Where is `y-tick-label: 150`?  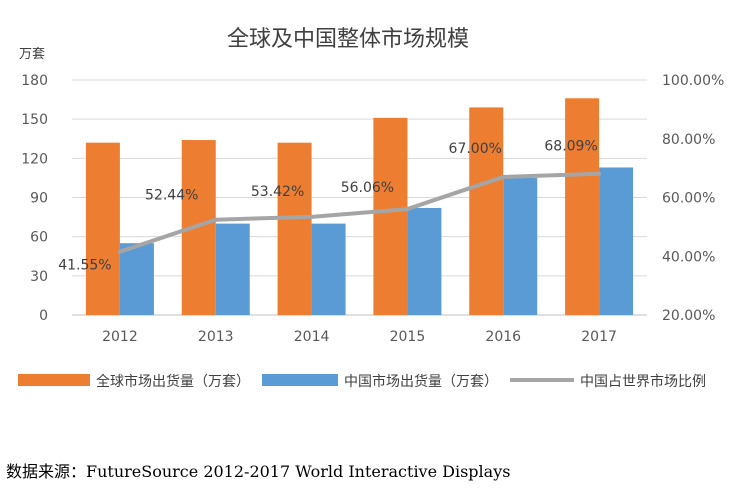 y-tick-label: 150 is located at coordinates (34, 120).